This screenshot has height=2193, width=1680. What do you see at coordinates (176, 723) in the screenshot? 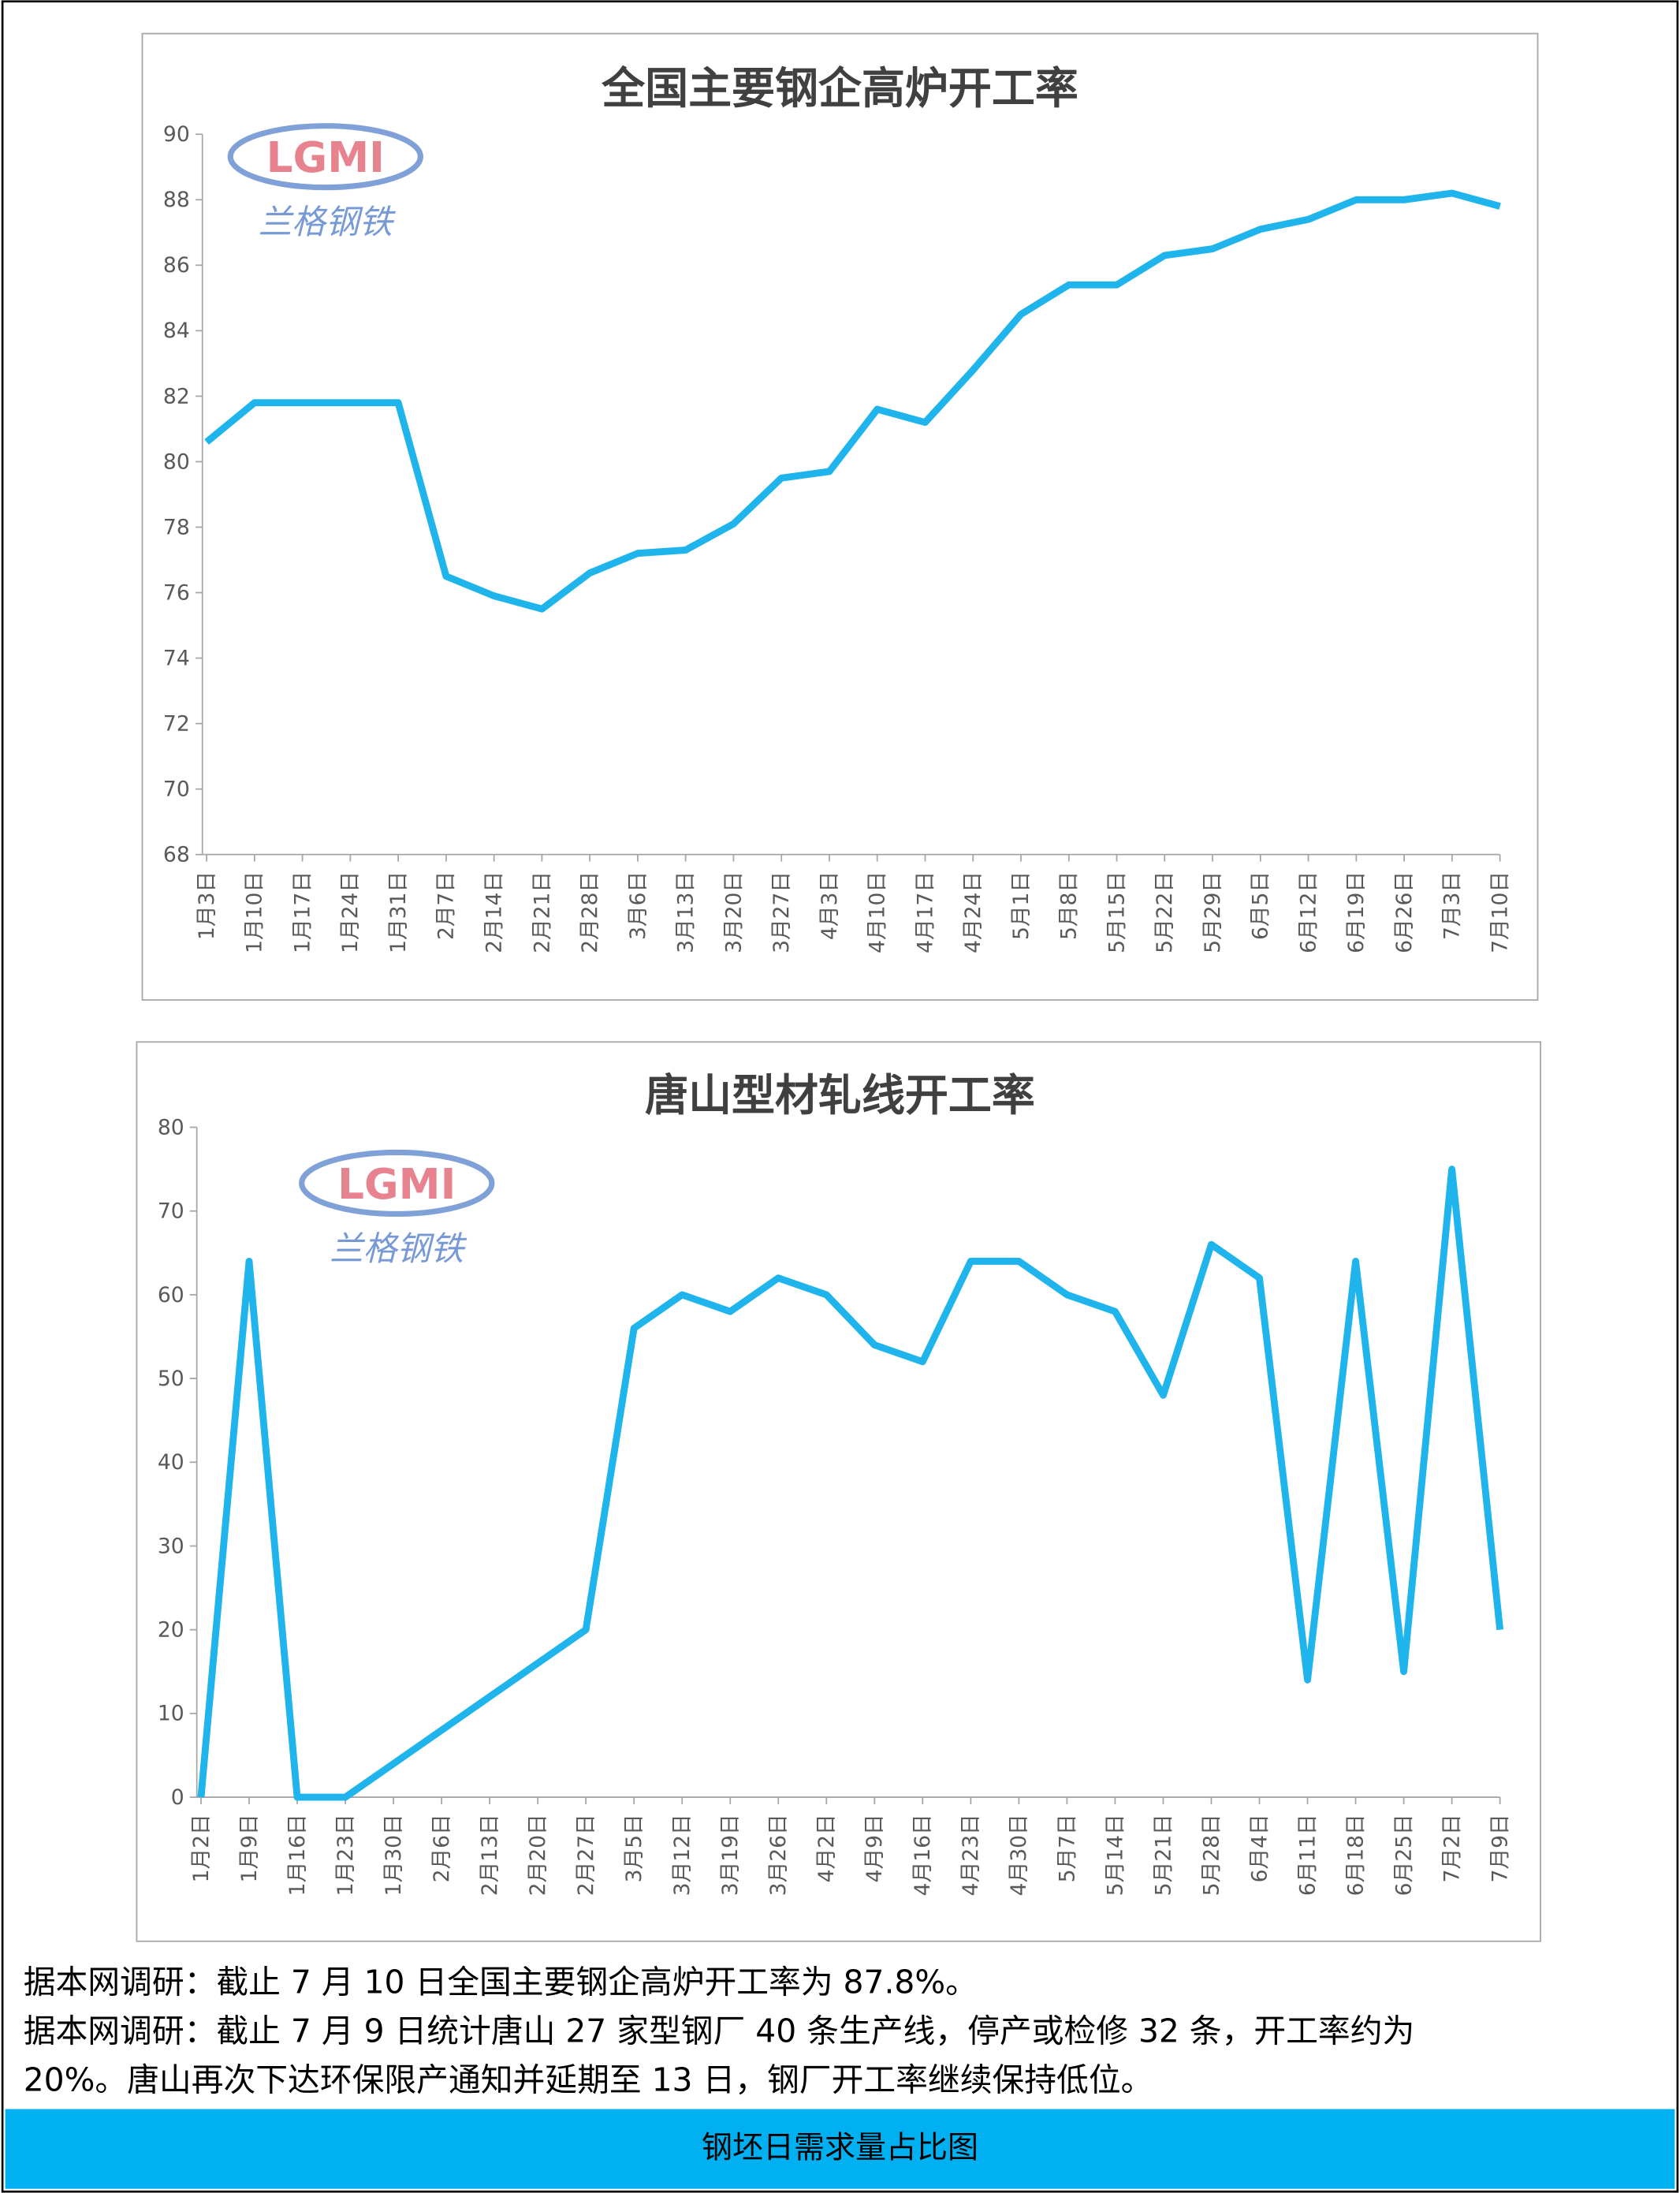
I see `y-tick-label: 72` at bounding box center [176, 723].